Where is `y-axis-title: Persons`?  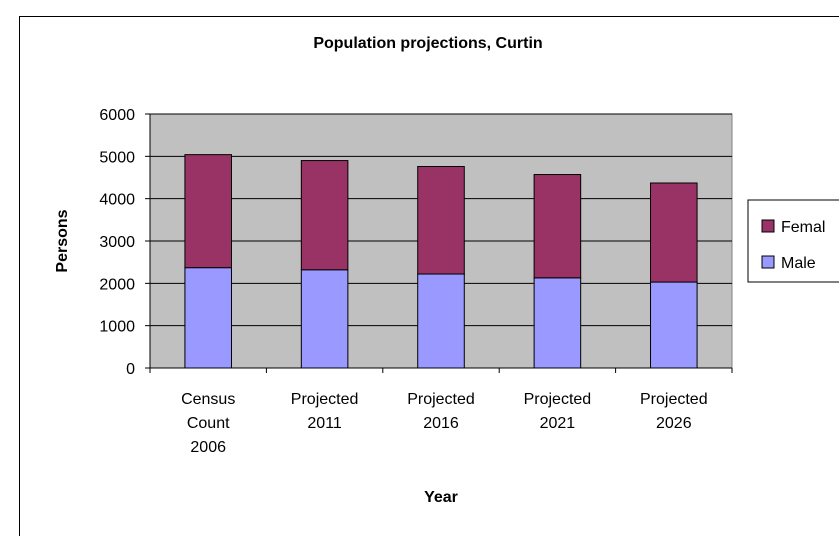
y-axis-title: Persons is located at coordinates (62, 240).